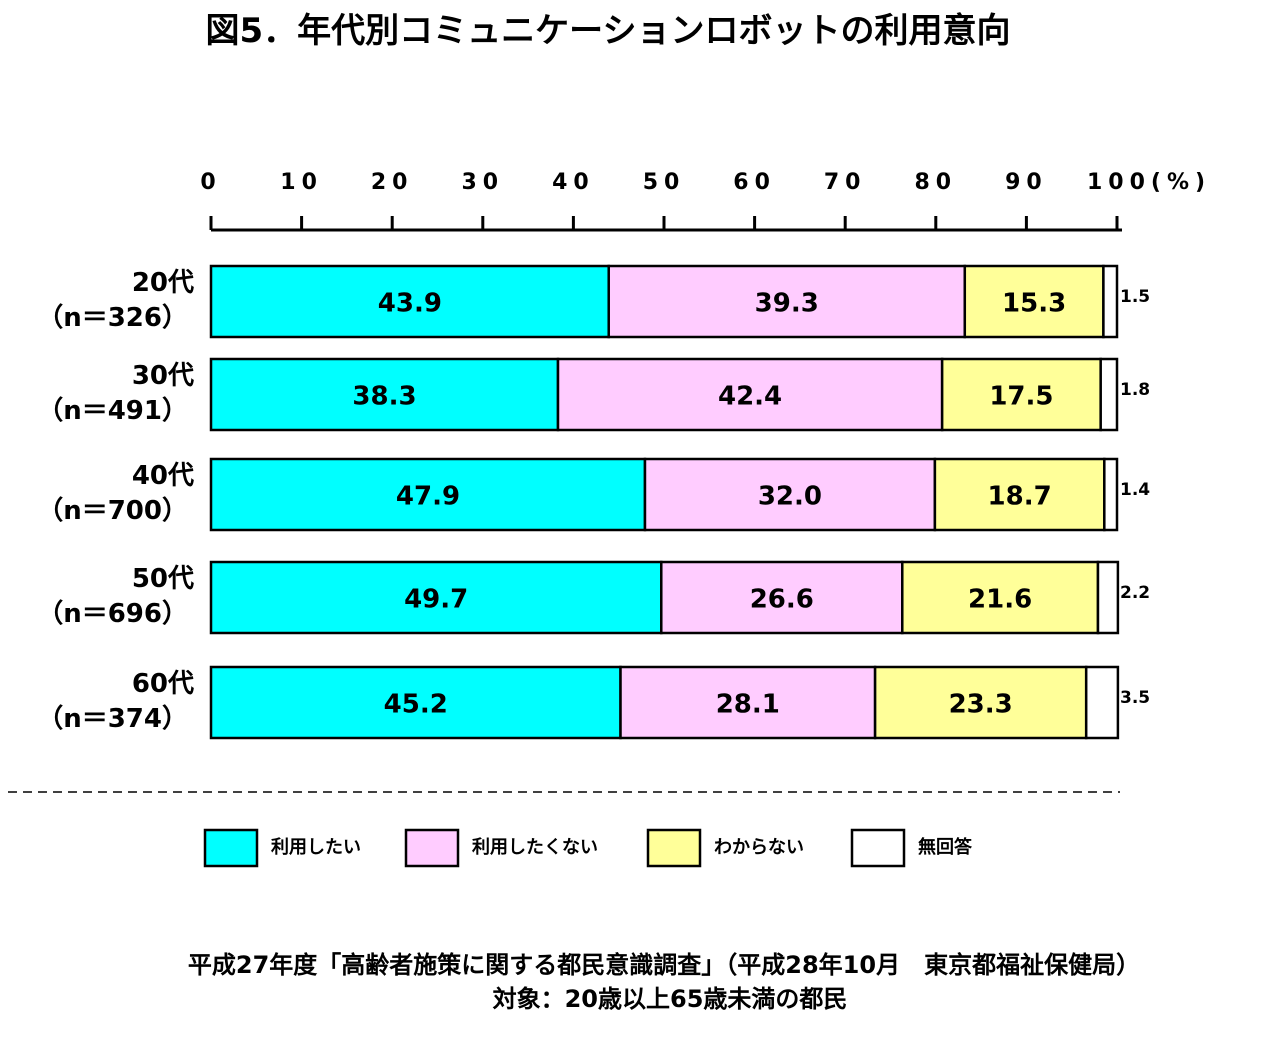  I want to click on x-tick-label: 30, so click(482, 182).